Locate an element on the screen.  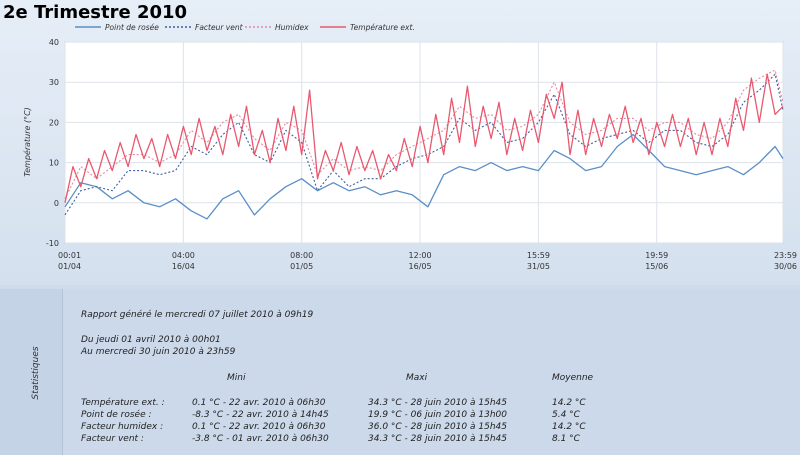
column-header-moyenne: Moyenne is located at coordinates (573, 378).